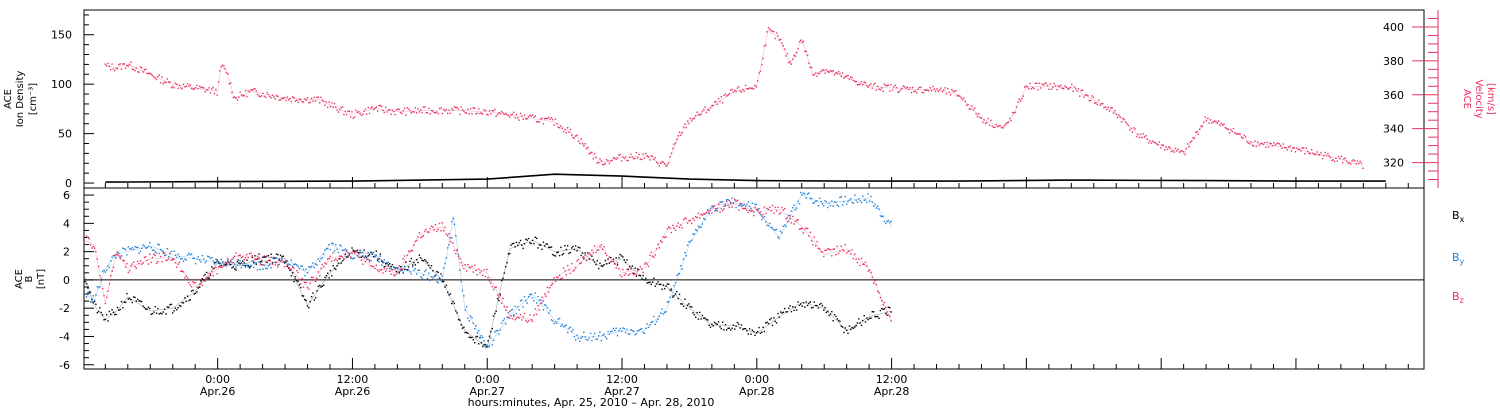 This screenshot has width=1500, height=410. I want to click on time-tick-label: 12:00, so click(622, 379).